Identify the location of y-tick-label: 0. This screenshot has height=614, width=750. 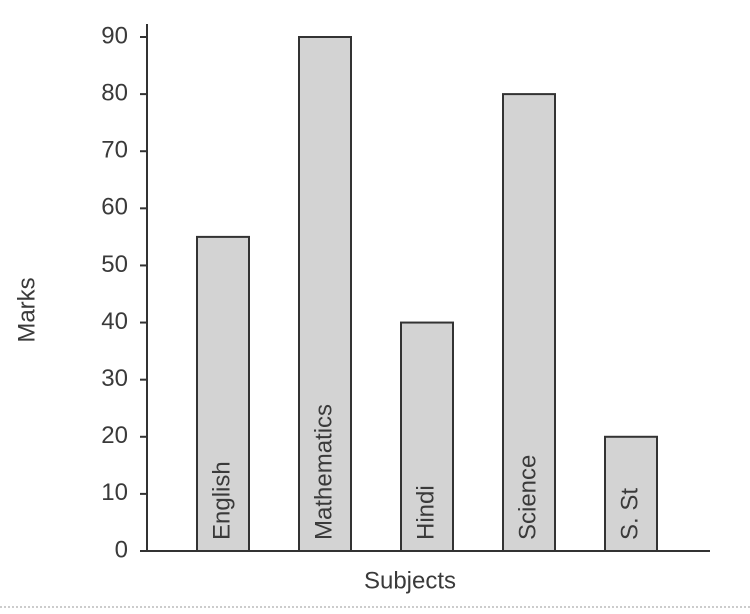
(121, 549).